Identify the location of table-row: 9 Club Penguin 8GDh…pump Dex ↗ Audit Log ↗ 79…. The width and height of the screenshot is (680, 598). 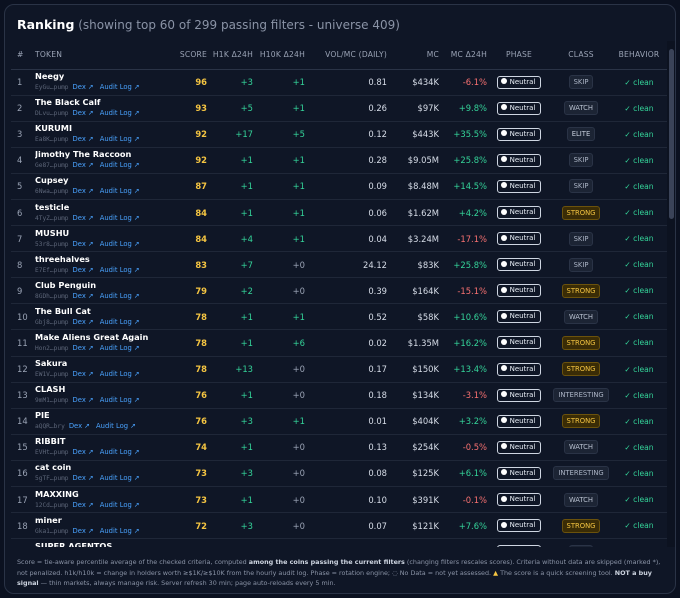
(339, 291).